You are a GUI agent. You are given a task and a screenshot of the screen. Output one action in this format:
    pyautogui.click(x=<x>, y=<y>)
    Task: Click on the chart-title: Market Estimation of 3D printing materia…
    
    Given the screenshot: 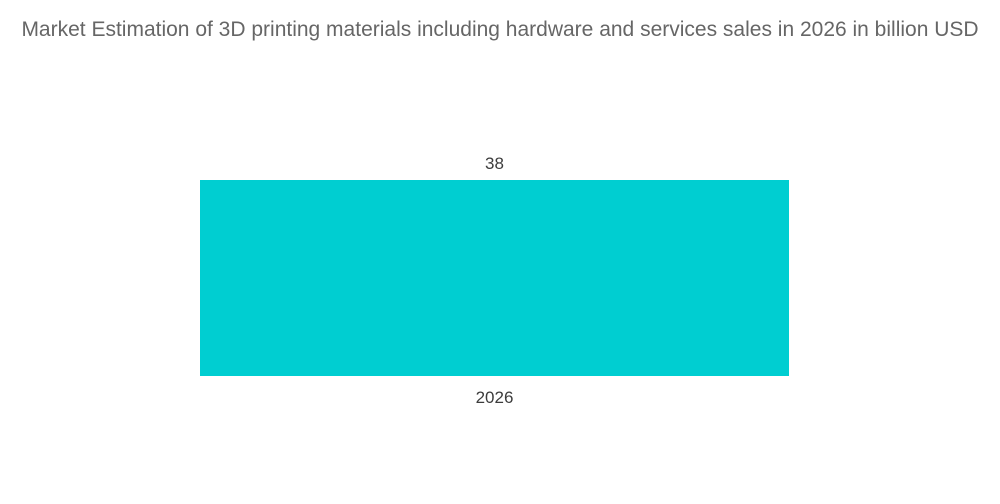 What is the action you would take?
    pyautogui.click(x=500, y=30)
    